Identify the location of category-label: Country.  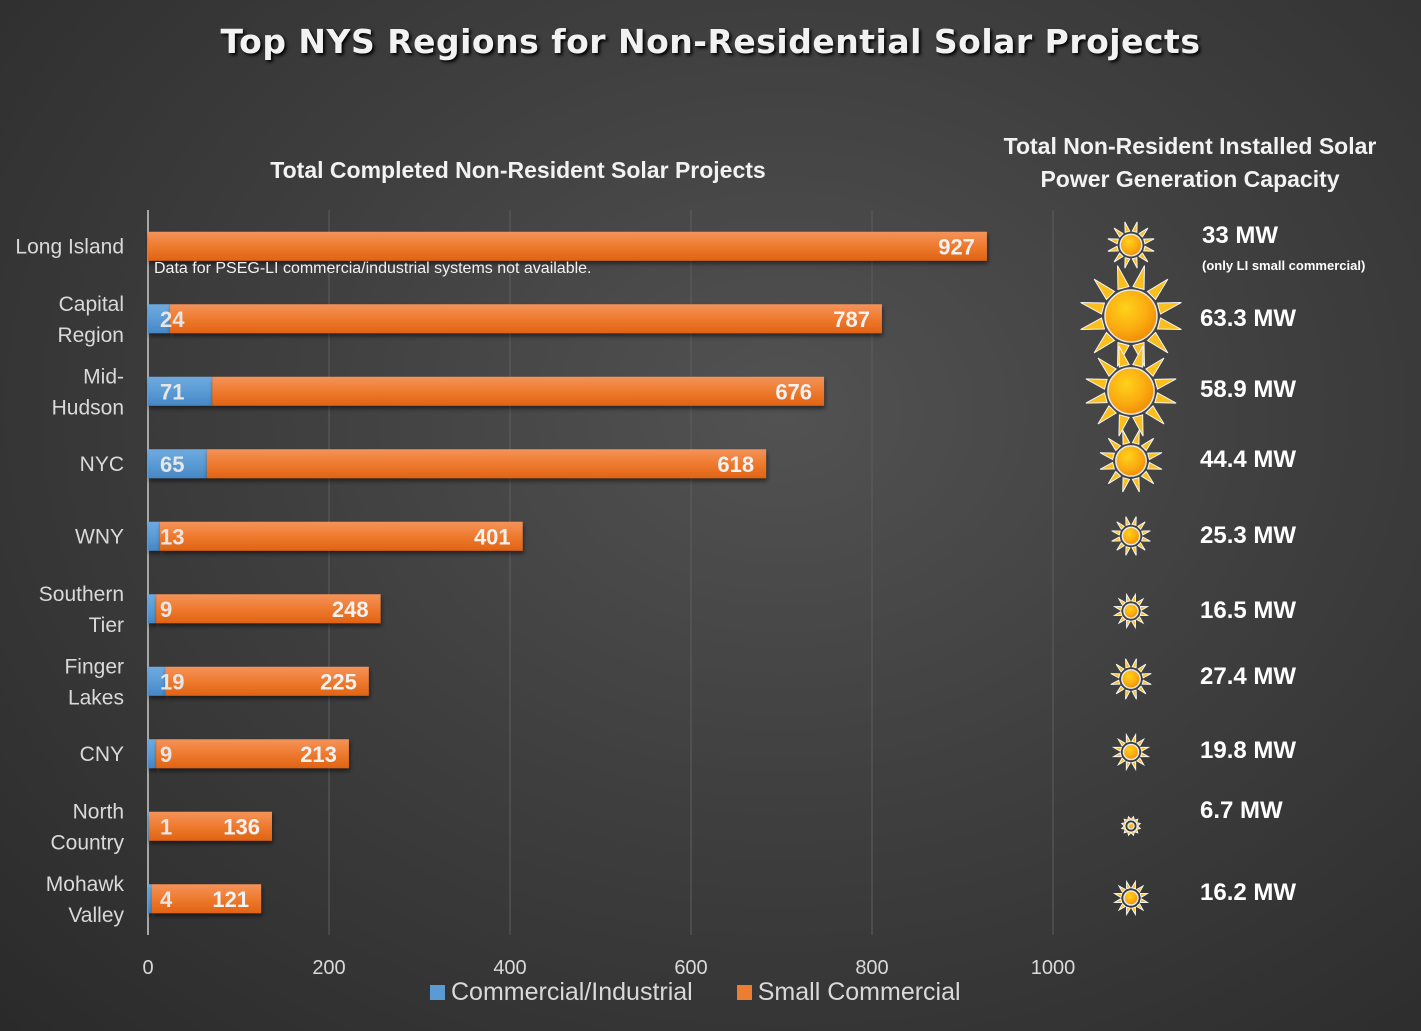
(87, 842).